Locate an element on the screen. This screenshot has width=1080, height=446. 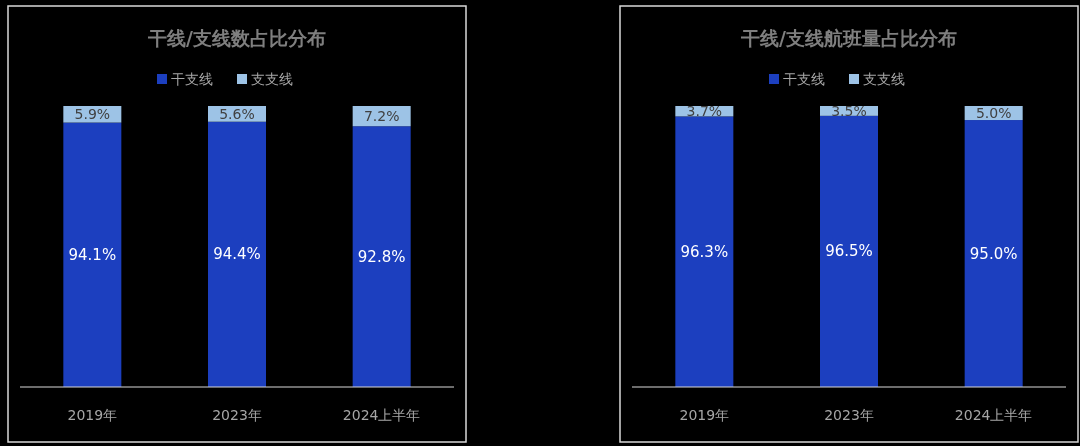
data-label: 96.3% is located at coordinates (704, 251).